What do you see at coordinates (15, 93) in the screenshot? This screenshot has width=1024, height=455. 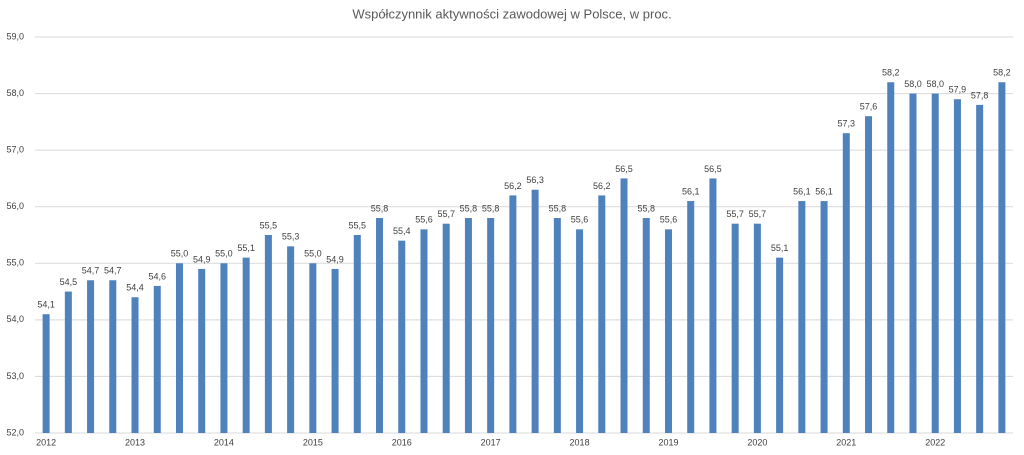 I see `y-tick-label: 58,0` at bounding box center [15, 93].